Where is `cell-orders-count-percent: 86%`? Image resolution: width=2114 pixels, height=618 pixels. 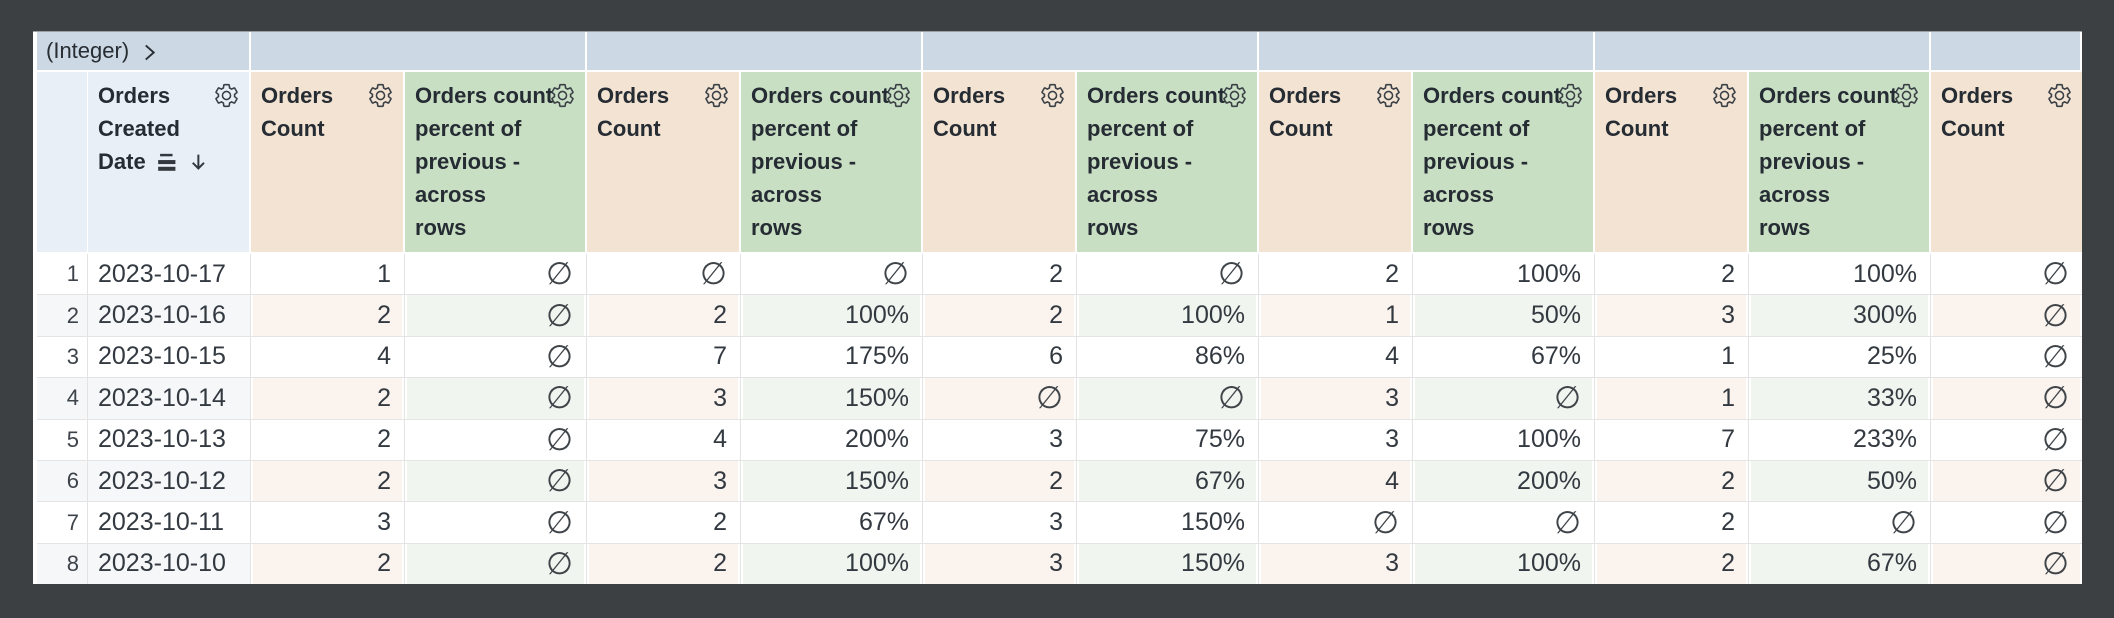
cell-orders-count-percent: 86% is located at coordinates (1168, 357).